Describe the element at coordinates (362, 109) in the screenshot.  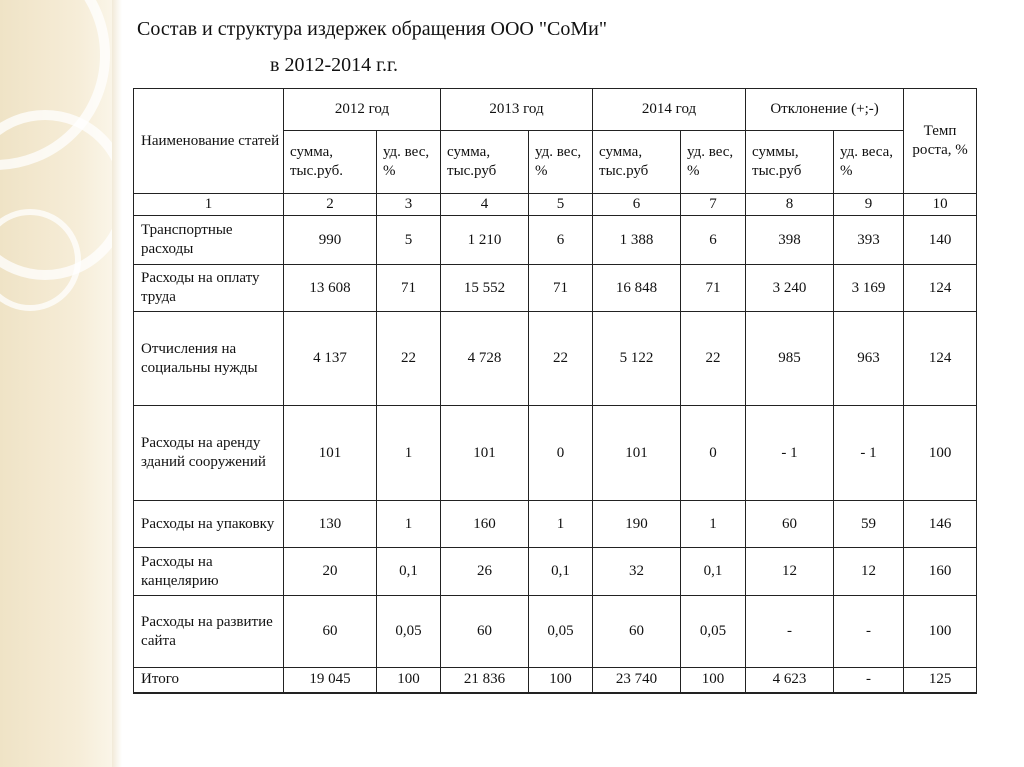
I see `header-2012: 2012 год` at that location.